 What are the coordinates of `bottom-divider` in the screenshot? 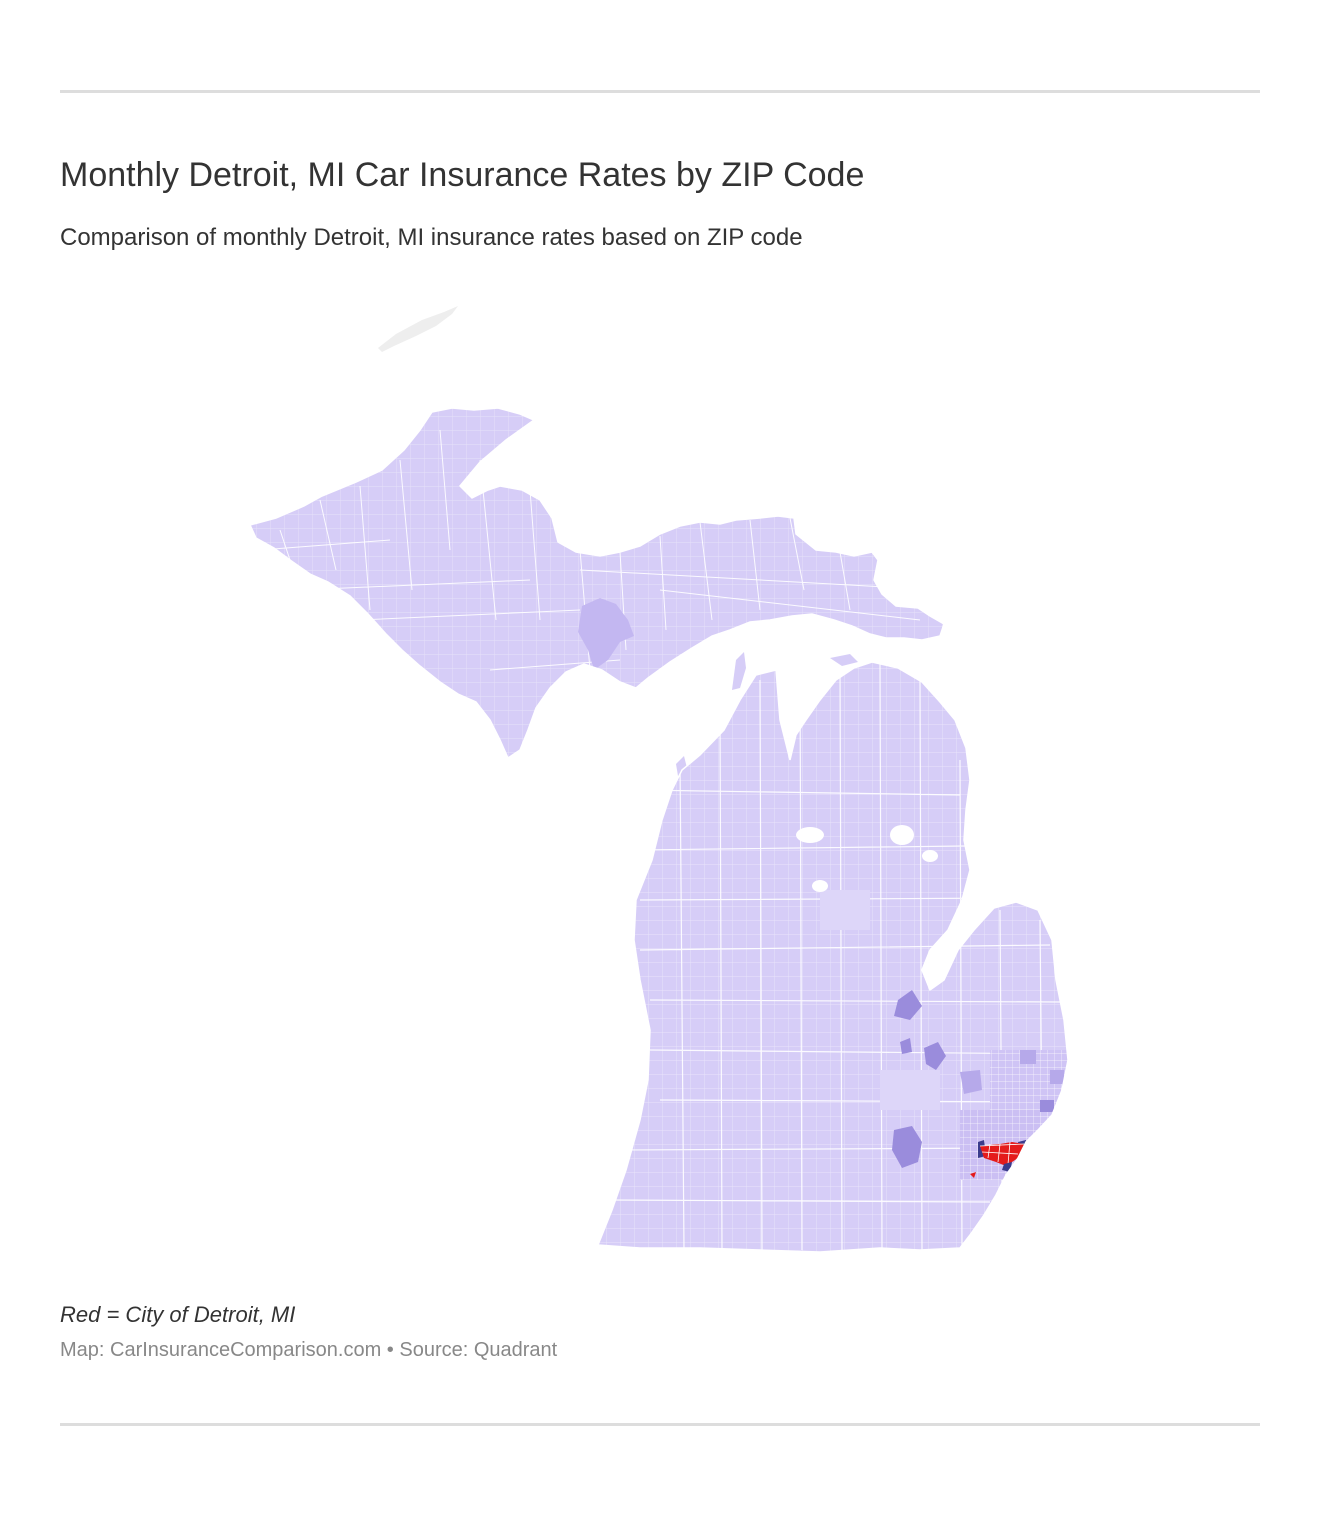 It's located at (660, 1424).